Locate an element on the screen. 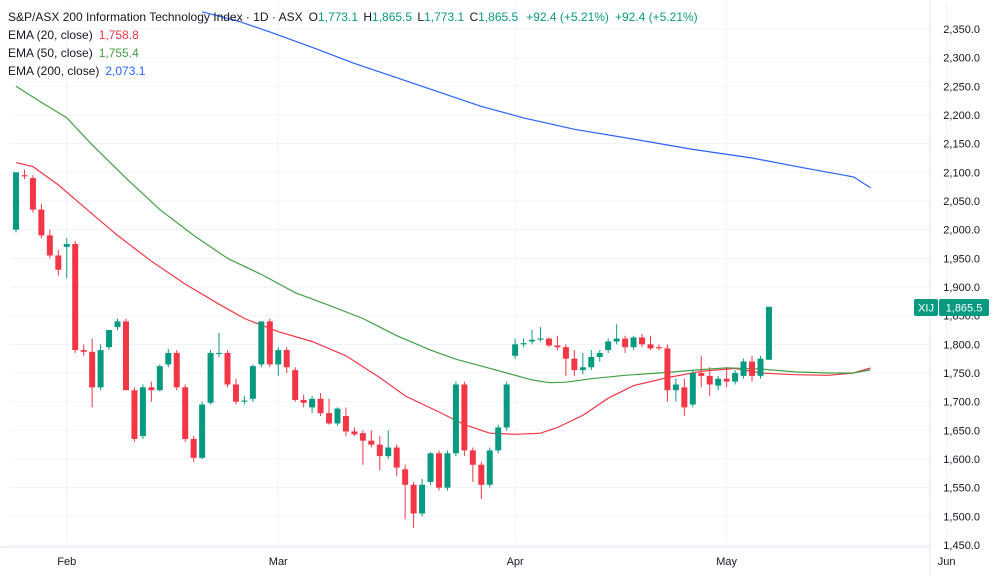 The width and height of the screenshot is (1000, 580). y-tick-label: 1,550.0 is located at coordinates (961, 489).